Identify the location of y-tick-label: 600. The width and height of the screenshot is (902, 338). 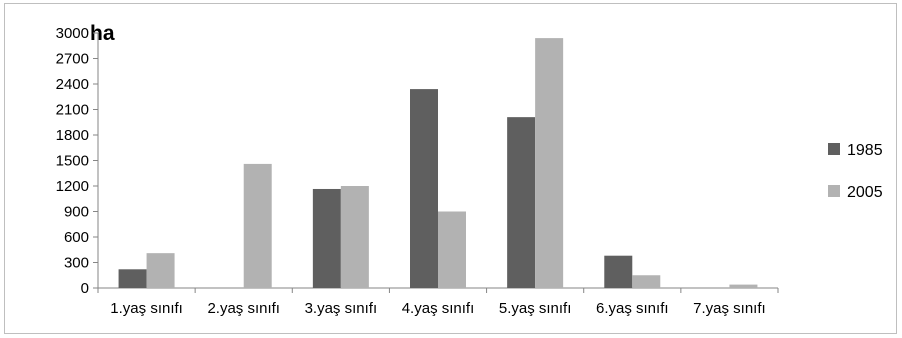
(76, 237).